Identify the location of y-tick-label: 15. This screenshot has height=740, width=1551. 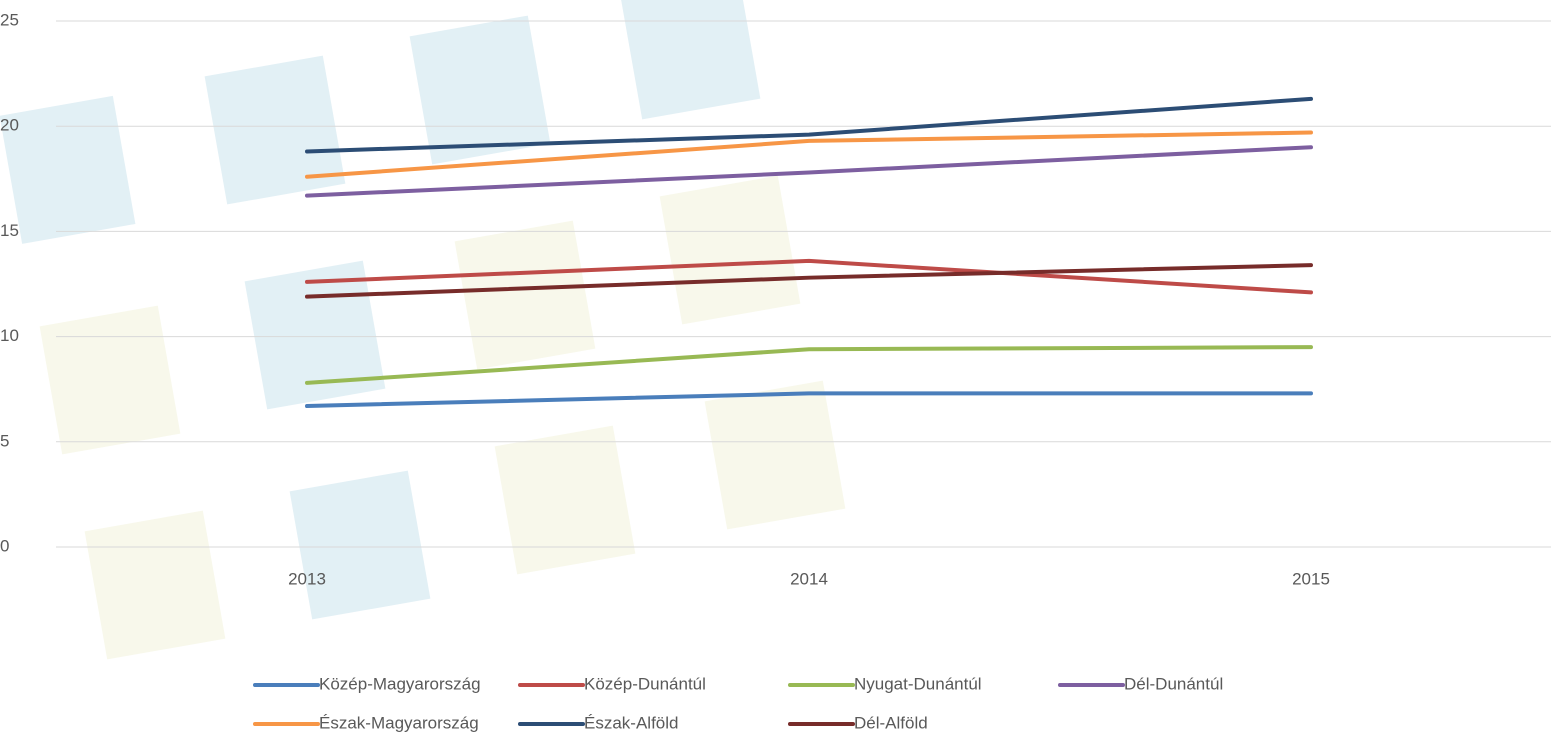
(9, 230).